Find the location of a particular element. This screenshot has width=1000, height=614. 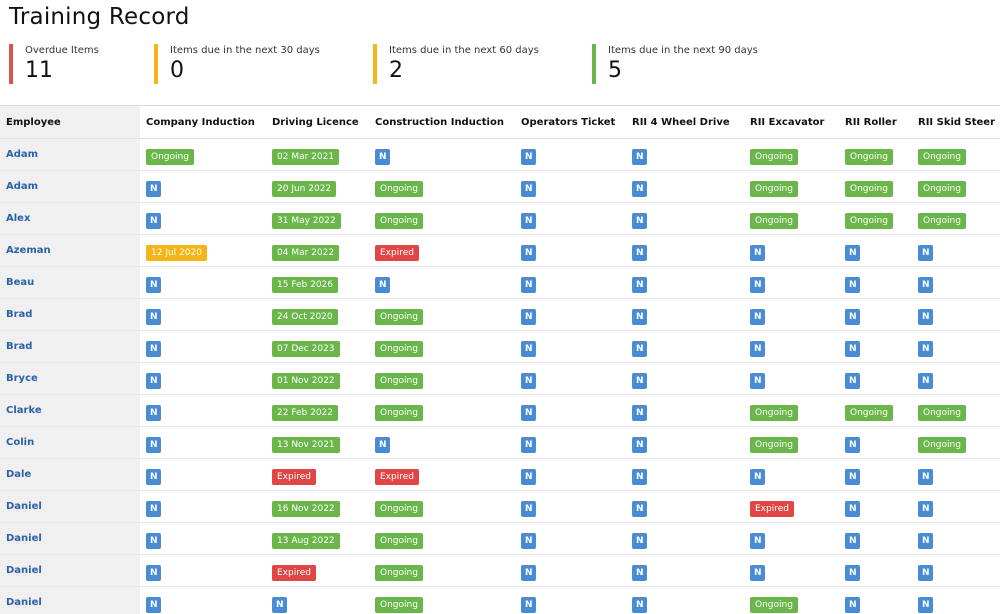

employee-name-link: Clarke is located at coordinates (70, 411).